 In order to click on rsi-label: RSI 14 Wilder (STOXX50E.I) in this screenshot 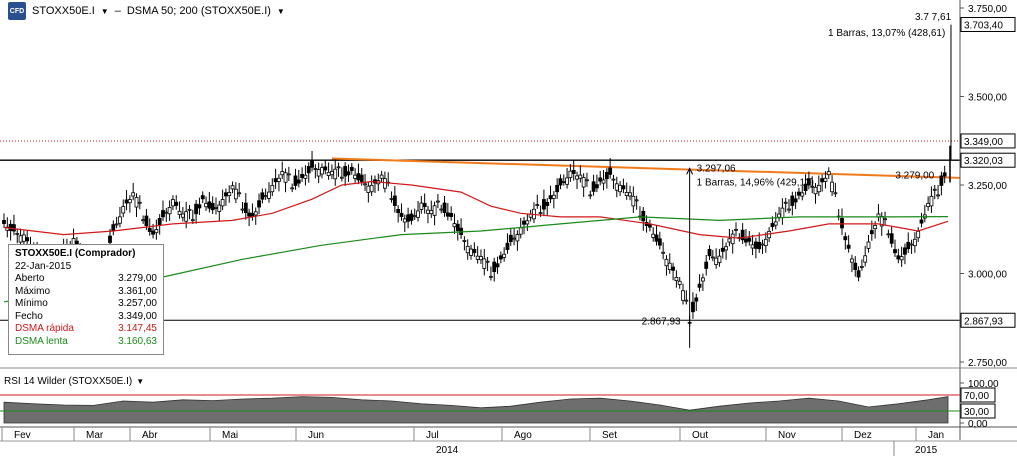, I will do `click(68, 381)`.